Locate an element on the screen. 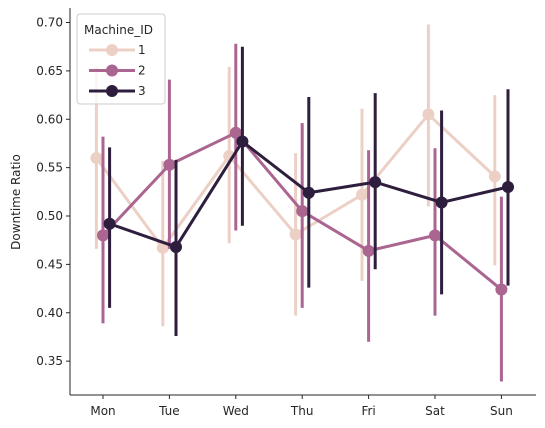 The width and height of the screenshot is (545, 428). legend: Machine_ID 1 2 3 is located at coordinates (121, 59).